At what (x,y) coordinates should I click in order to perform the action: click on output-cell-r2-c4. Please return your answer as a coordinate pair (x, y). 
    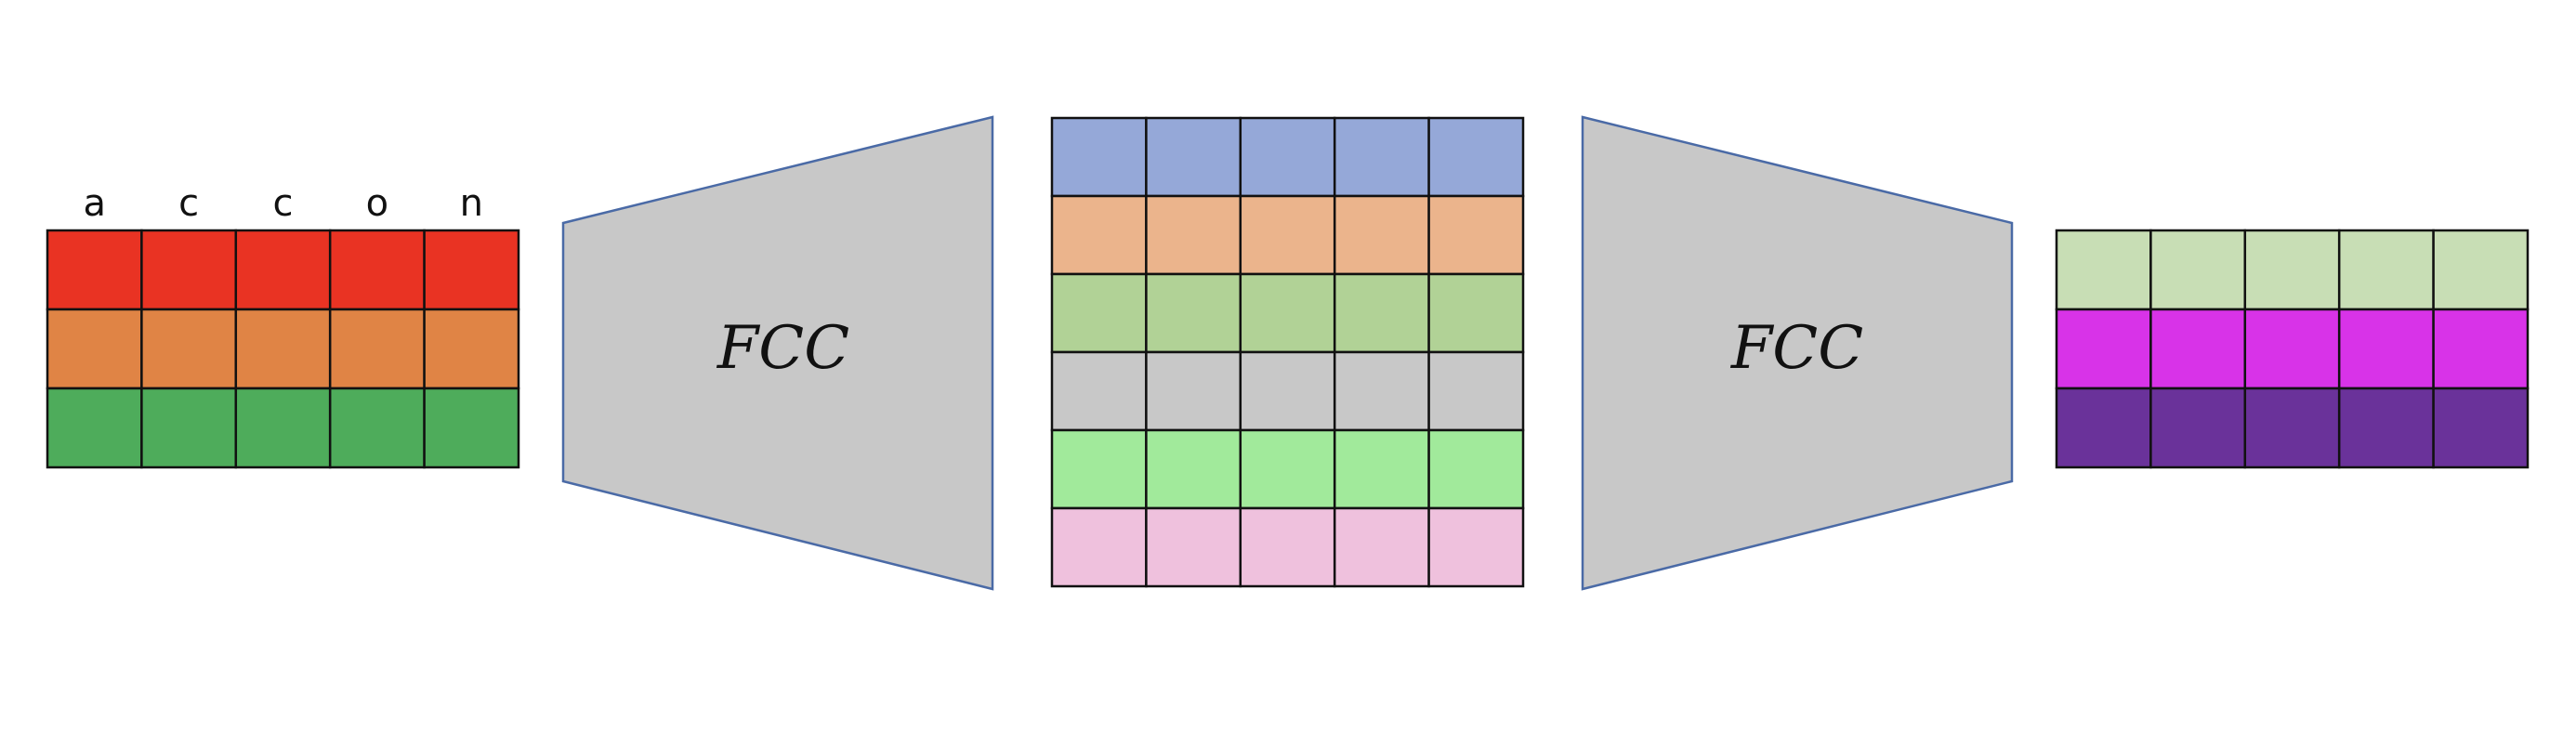
    Looking at the image, I should click on (2481, 428).